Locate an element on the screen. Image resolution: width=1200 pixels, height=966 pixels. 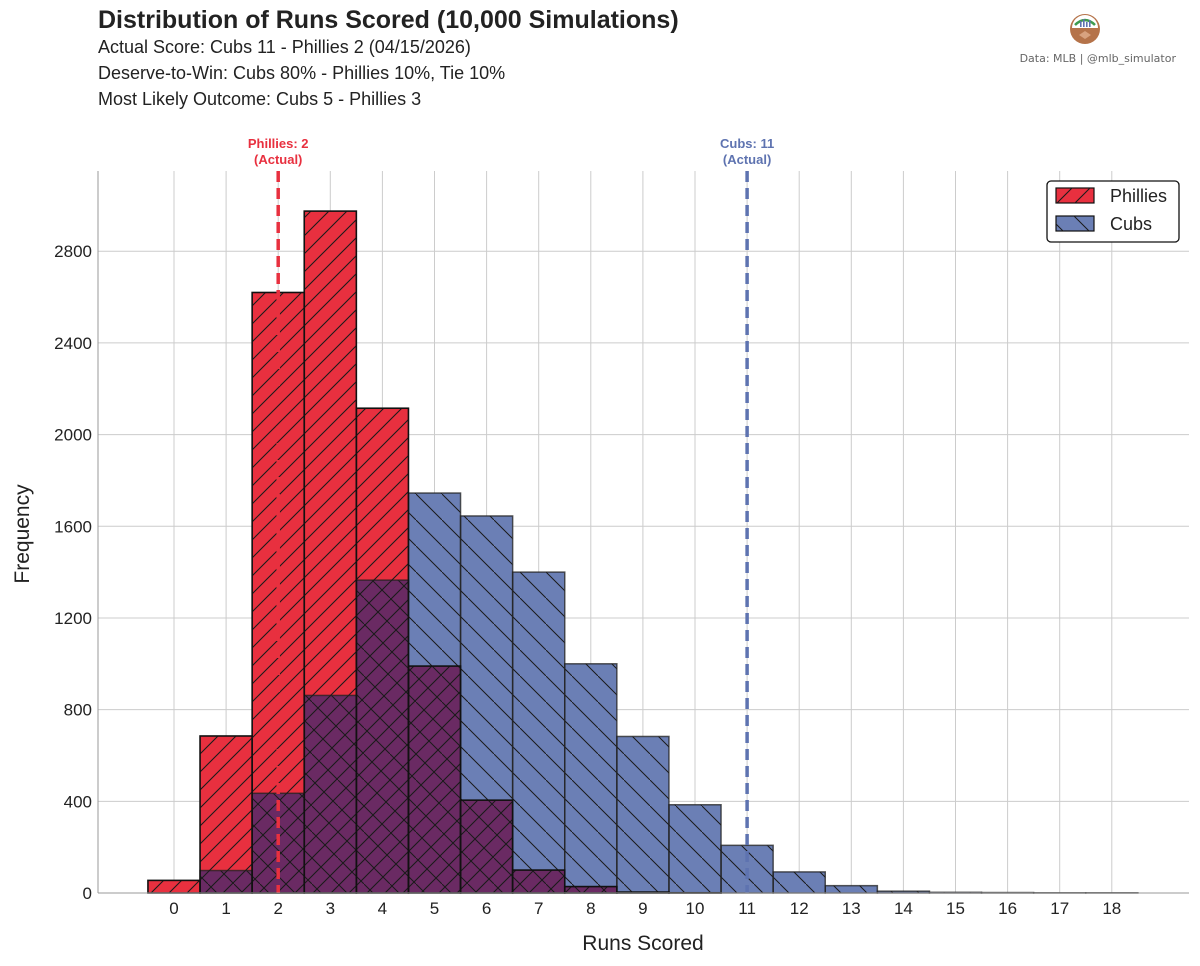
x-tick-label: 8 is located at coordinates (590, 908).